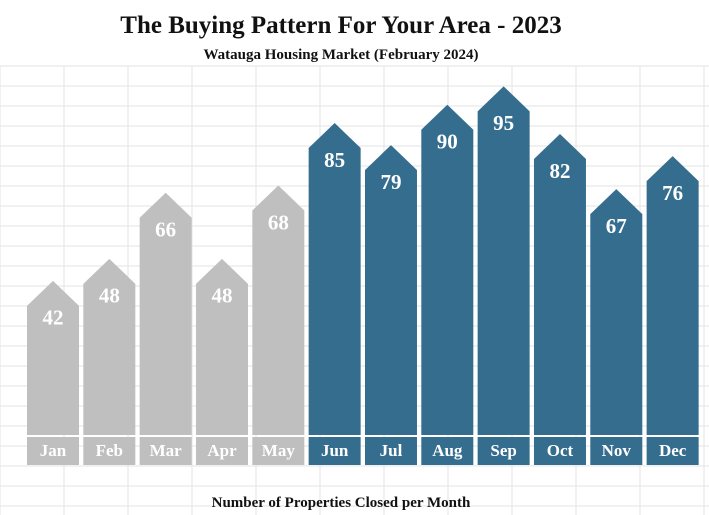 This screenshot has height=515, width=709. Describe the element at coordinates (447, 142) in the screenshot. I see `data-label-aug: 90` at that location.